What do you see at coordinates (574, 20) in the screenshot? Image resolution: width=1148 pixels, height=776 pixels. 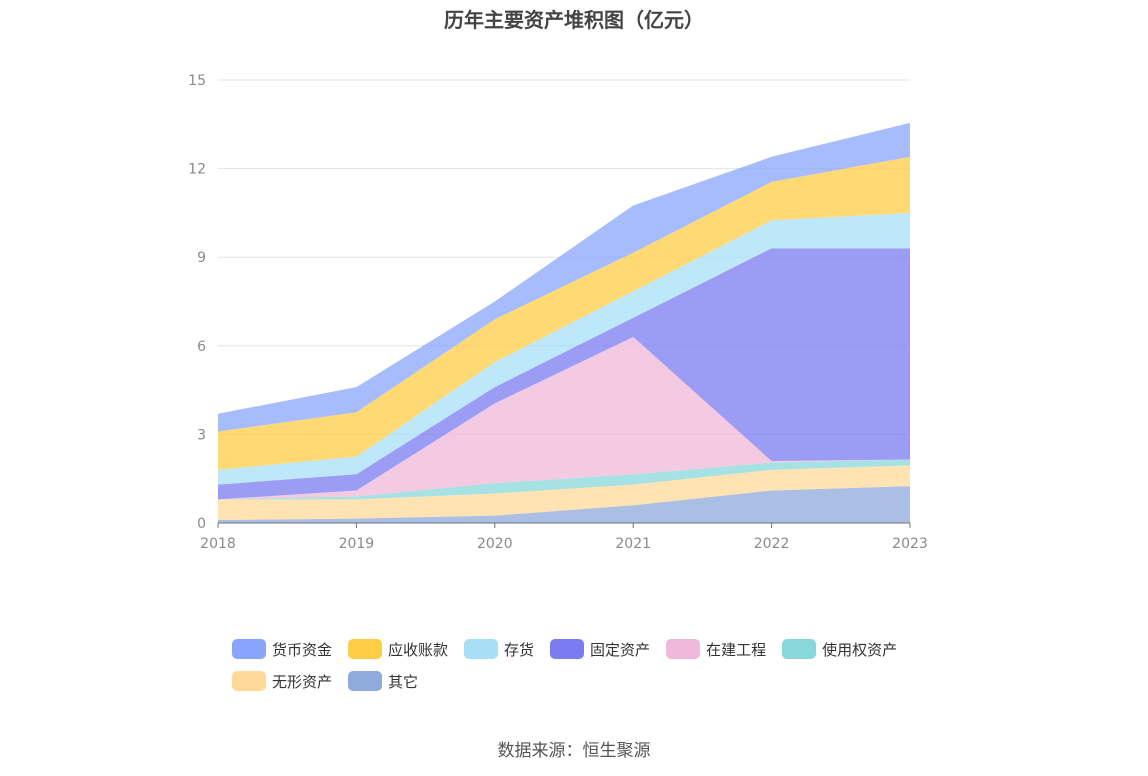 I see `chart-title: 历年主要资产堆积图（亿元）` at bounding box center [574, 20].